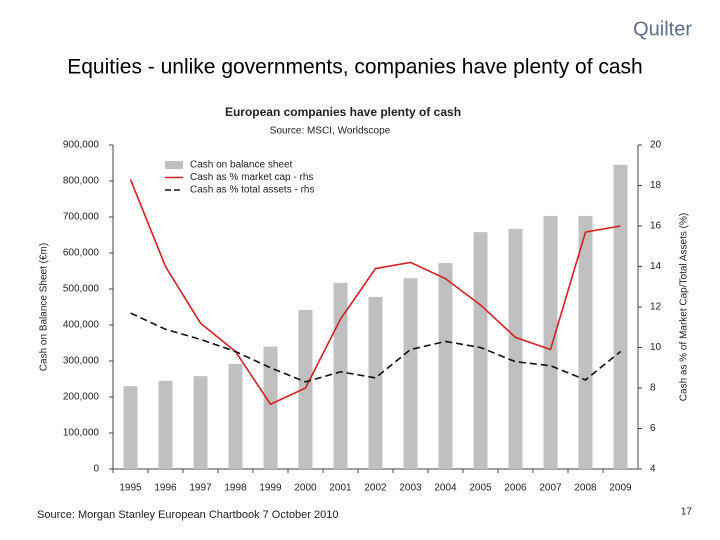 This screenshot has width=720, height=540. Describe the element at coordinates (81, 253) in the screenshot. I see `y-tick-label: 600,000` at that location.